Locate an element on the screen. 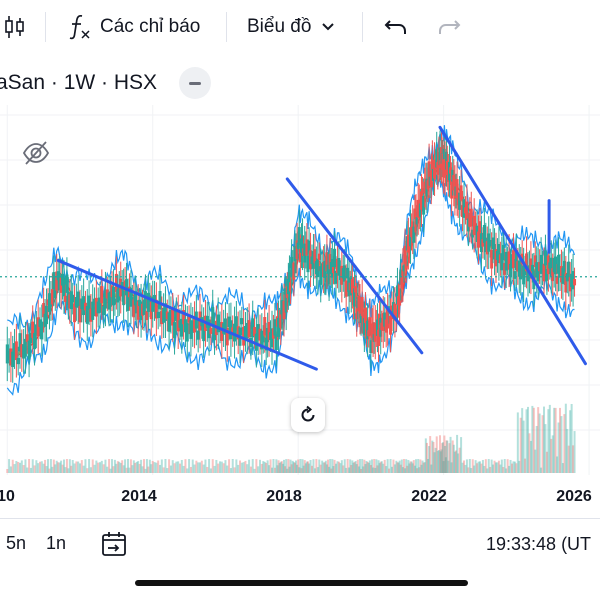 This screenshot has height=600, width=600. go-to-date-icon is located at coordinates (114, 546).